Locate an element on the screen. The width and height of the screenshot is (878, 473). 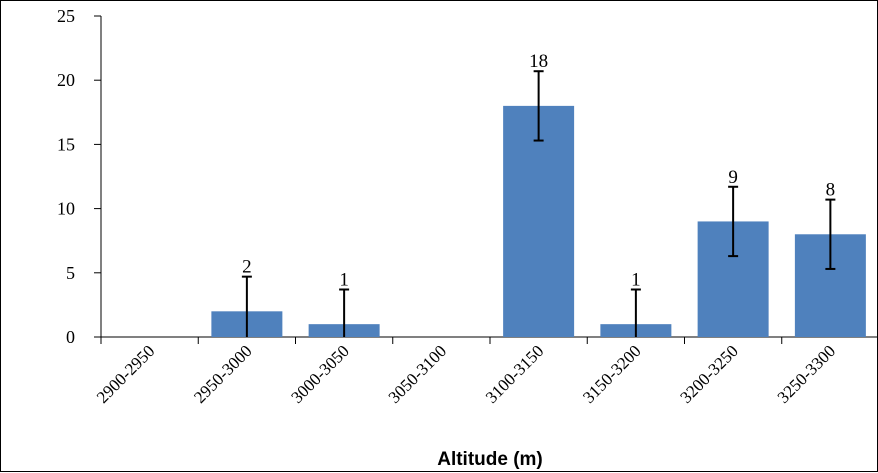
data-label: 8 is located at coordinates (831, 190).